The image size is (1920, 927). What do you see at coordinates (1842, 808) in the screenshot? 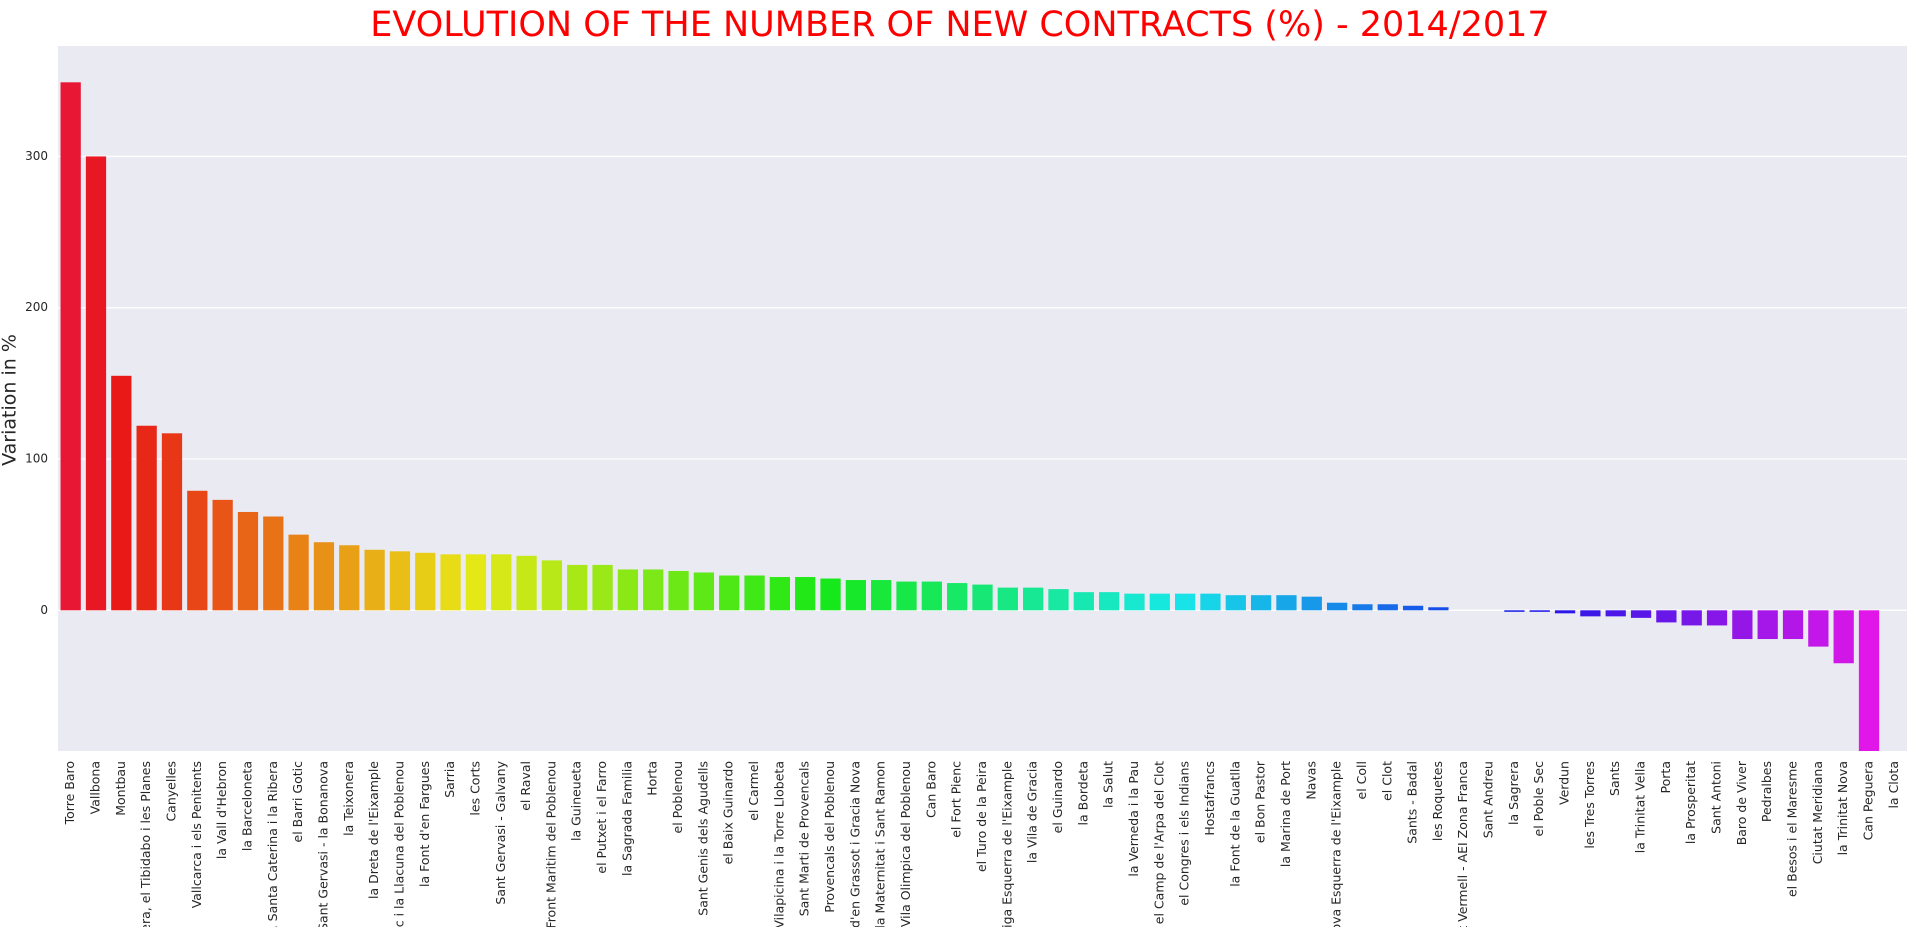
I see `x-tick-label: la Trinitat Nova` at bounding box center [1842, 808].